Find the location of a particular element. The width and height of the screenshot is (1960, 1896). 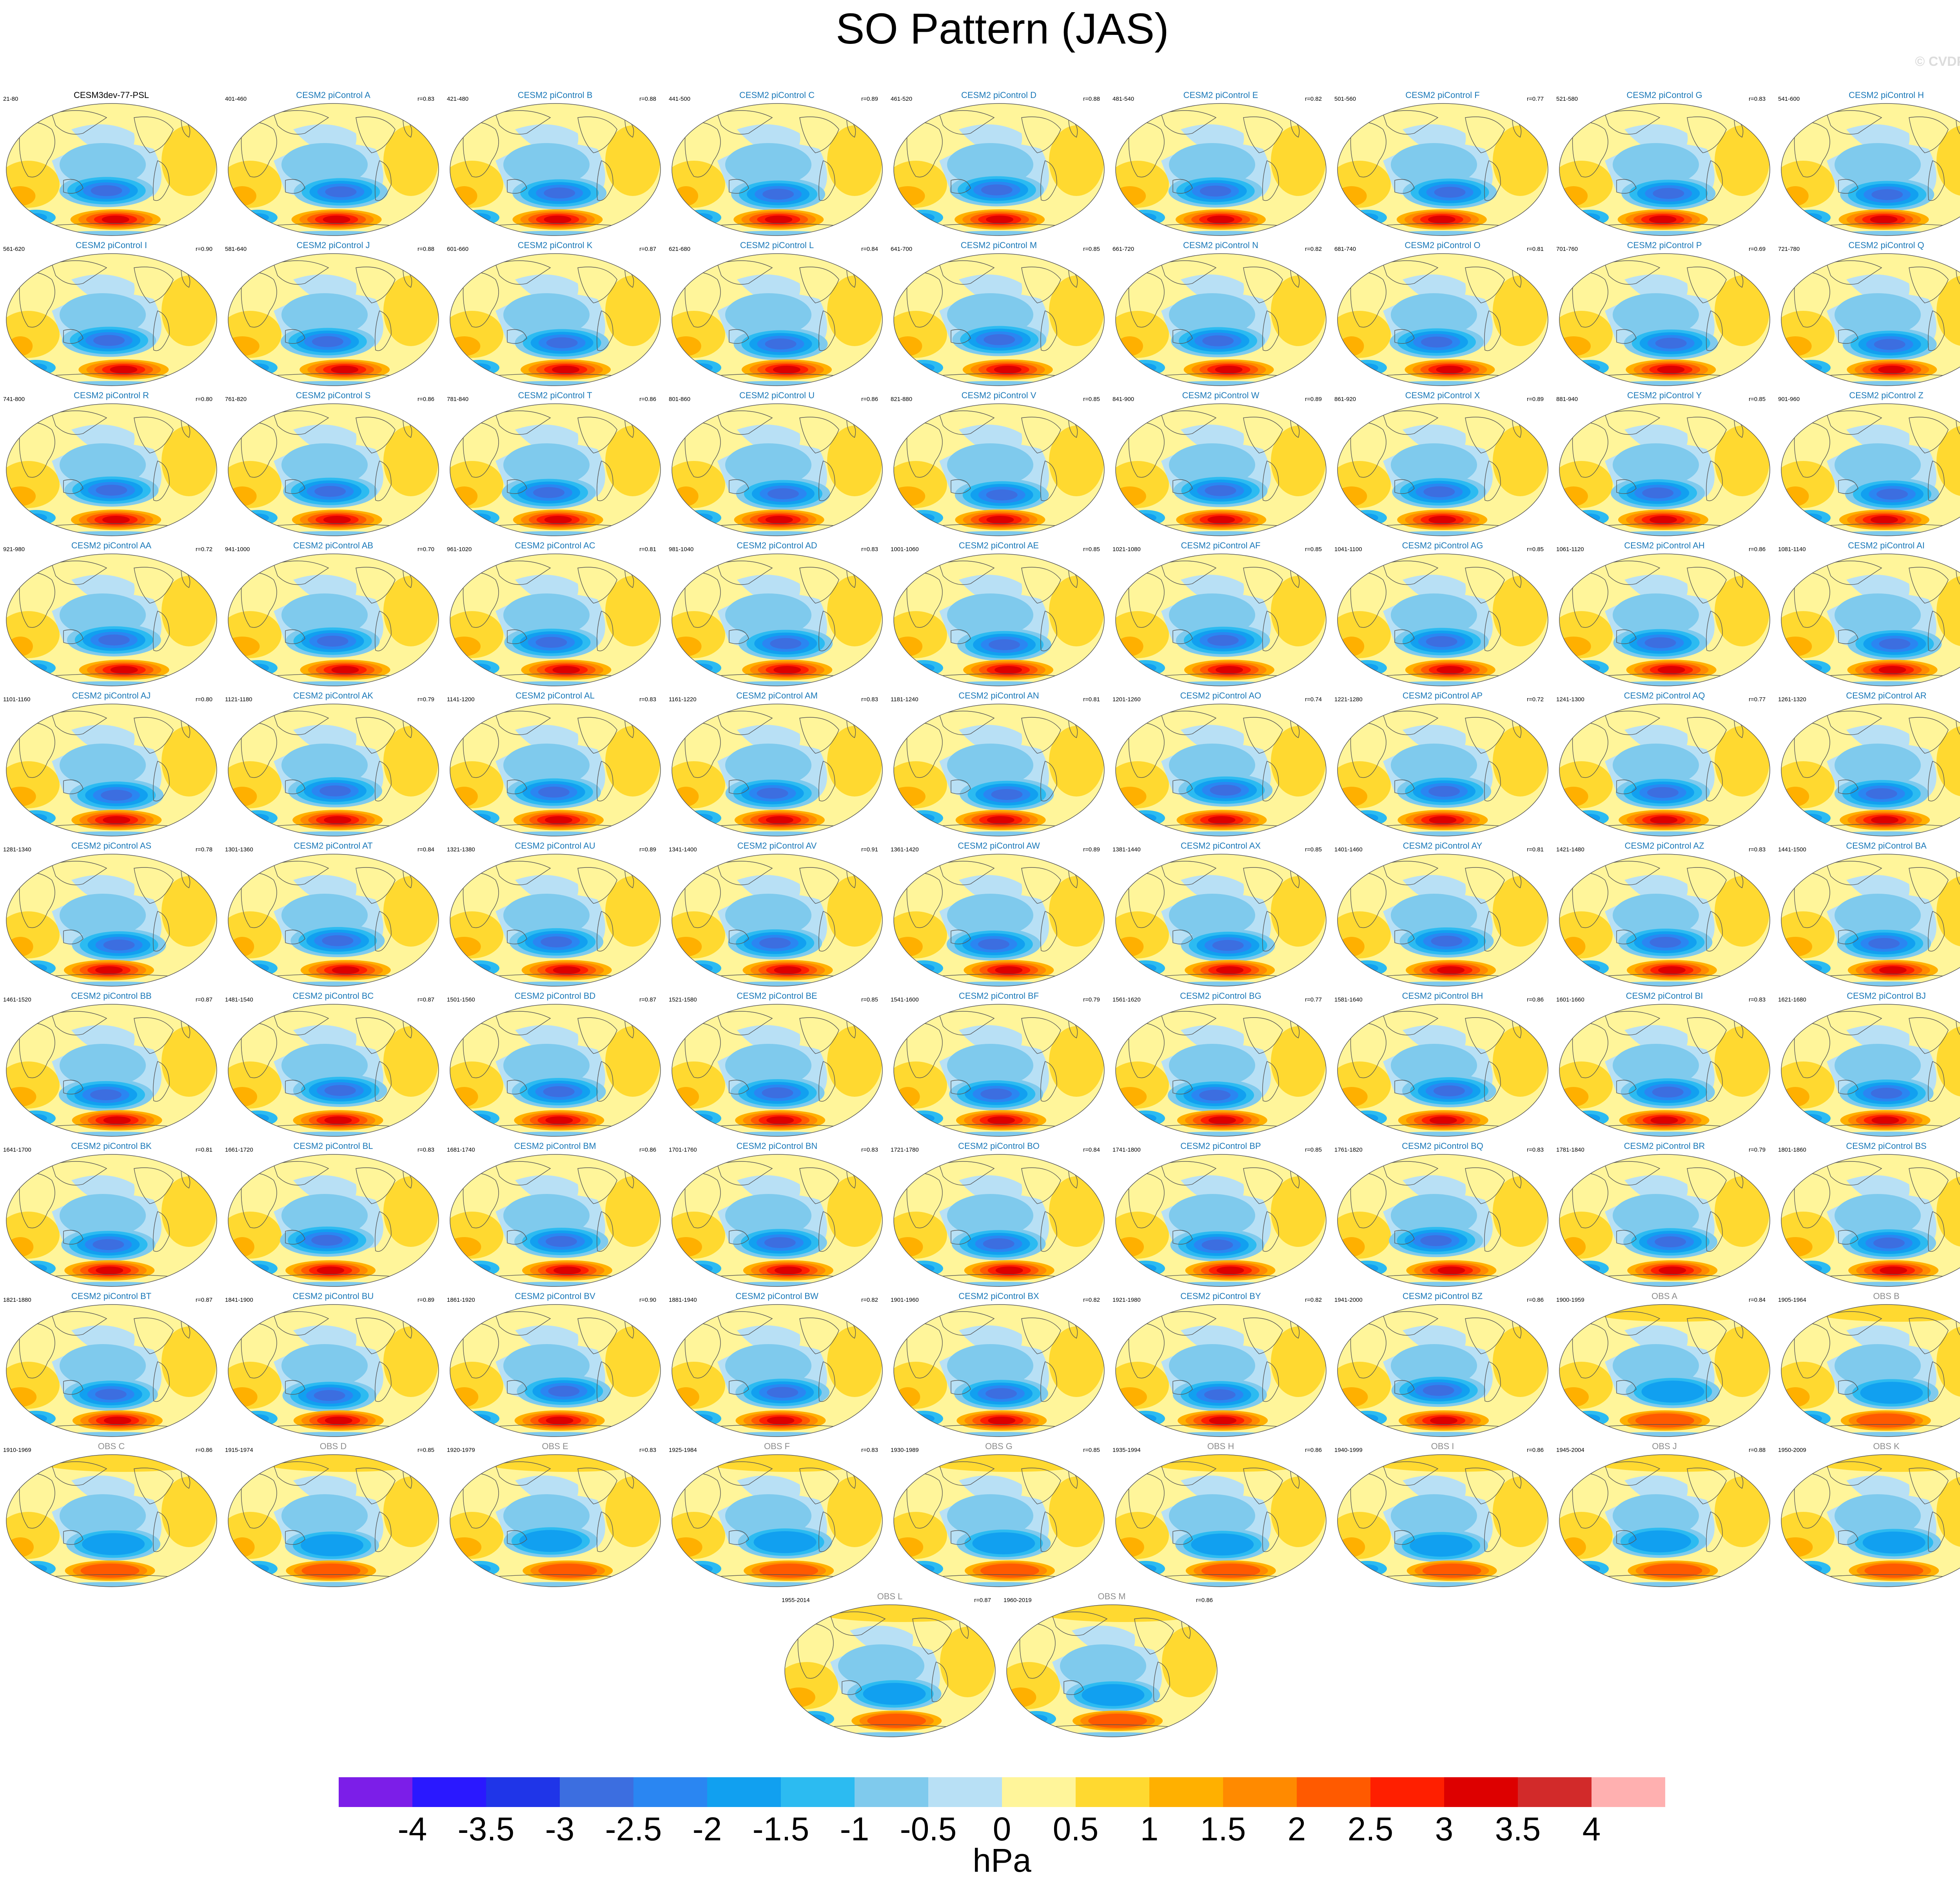

panel-correlation: r=0.77 is located at coordinates (1535, 99).